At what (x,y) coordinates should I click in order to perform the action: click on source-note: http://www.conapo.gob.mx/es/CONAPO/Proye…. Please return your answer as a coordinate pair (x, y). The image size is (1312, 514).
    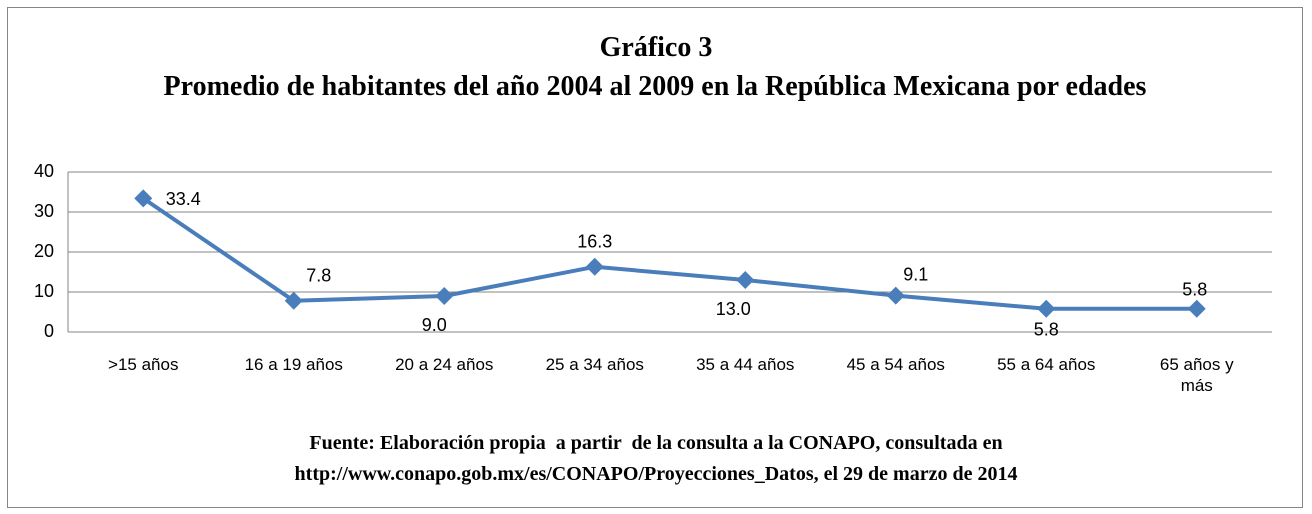
    Looking at the image, I should click on (656, 474).